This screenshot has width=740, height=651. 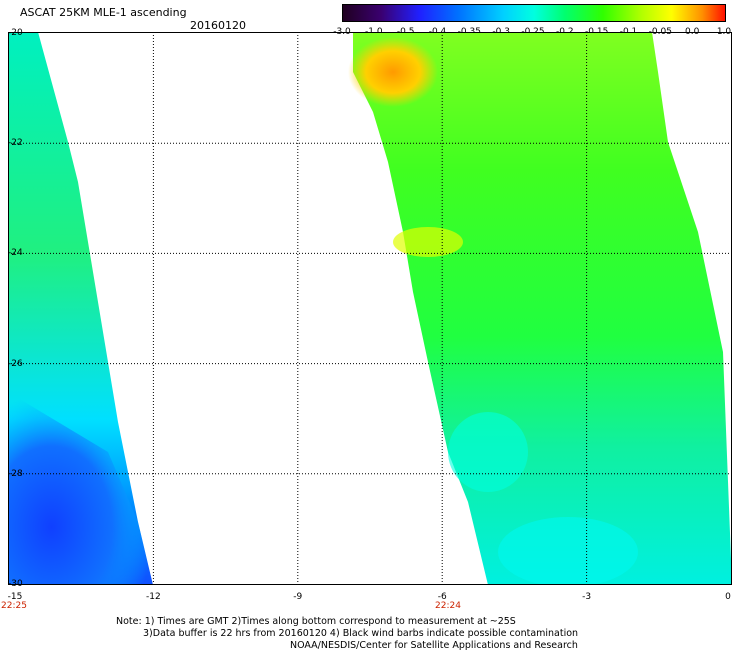 I want to click on map-date: 20160120, so click(x=218, y=25).